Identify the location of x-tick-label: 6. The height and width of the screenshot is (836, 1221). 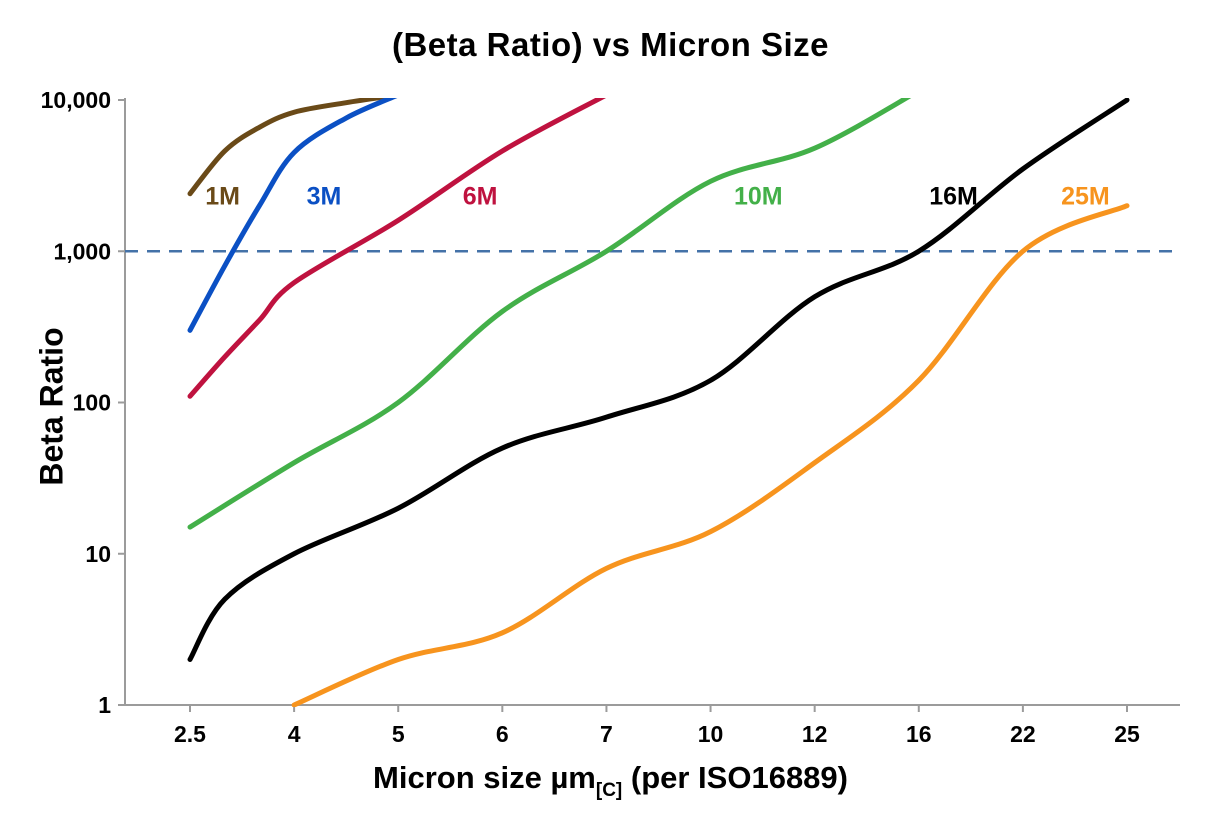
(502, 734).